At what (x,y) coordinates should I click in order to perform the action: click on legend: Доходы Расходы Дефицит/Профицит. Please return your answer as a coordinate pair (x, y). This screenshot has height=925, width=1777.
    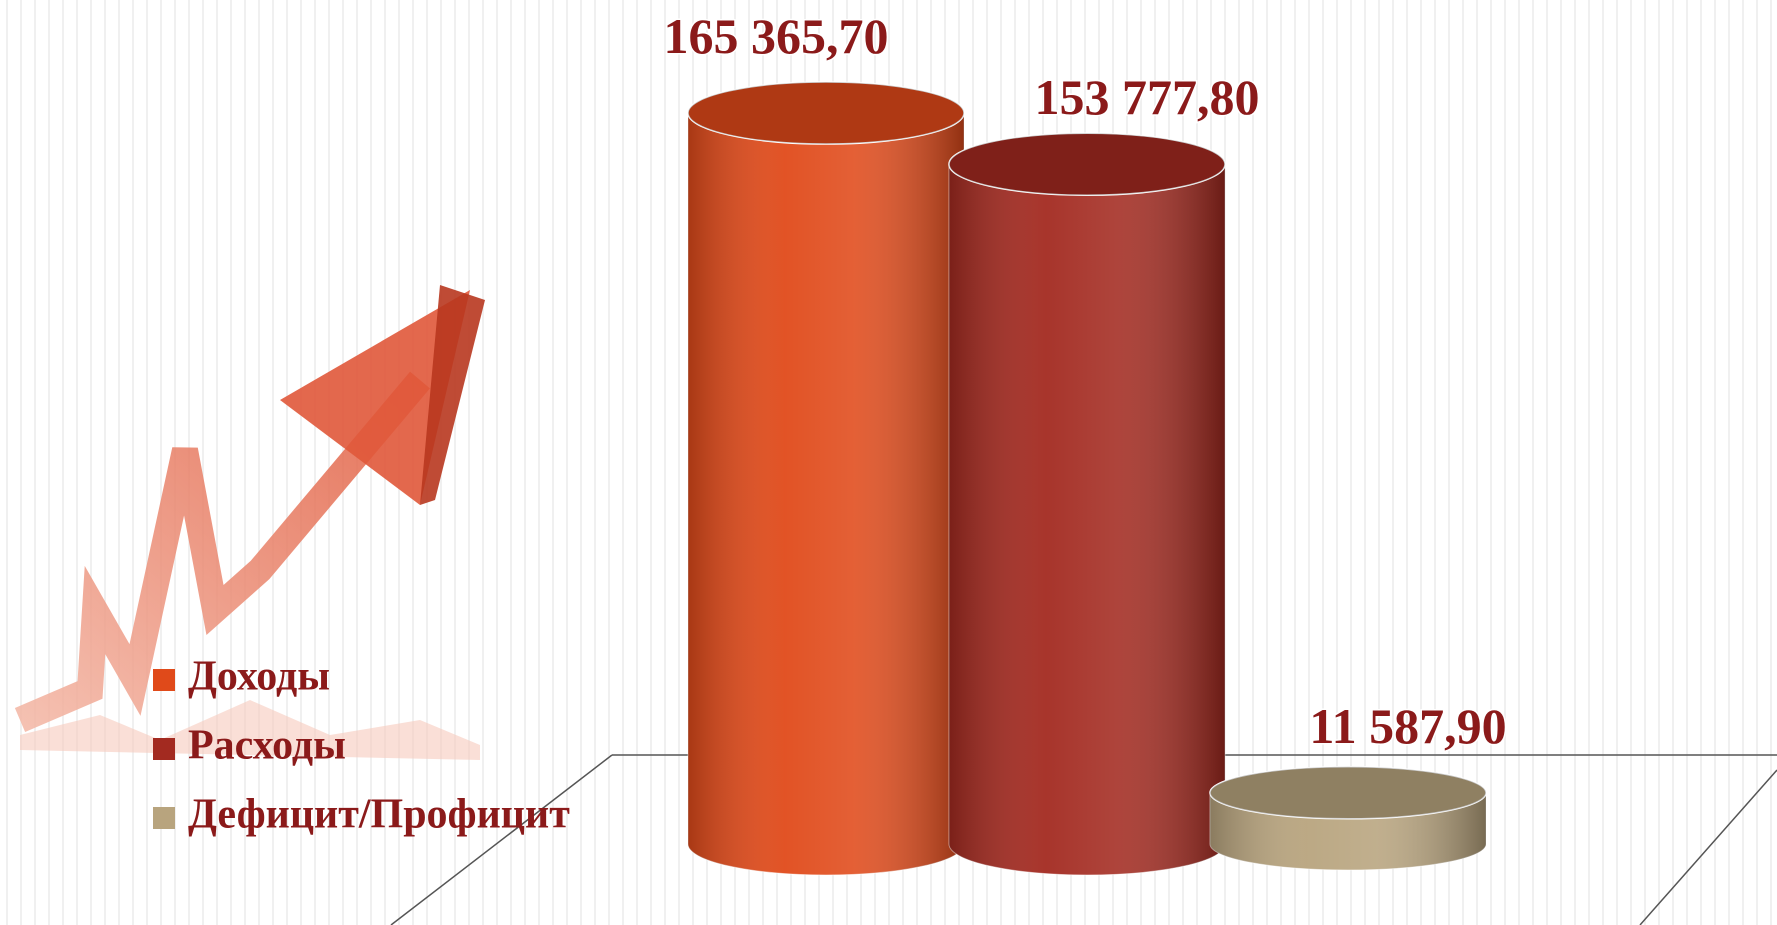
    Looking at the image, I should click on (361, 746).